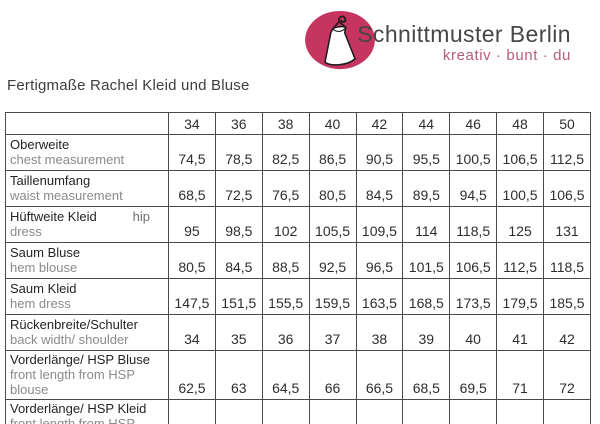 This screenshot has height=424, width=600. Describe the element at coordinates (426, 152) in the screenshot. I see `measurement-value: 95,5` at that location.